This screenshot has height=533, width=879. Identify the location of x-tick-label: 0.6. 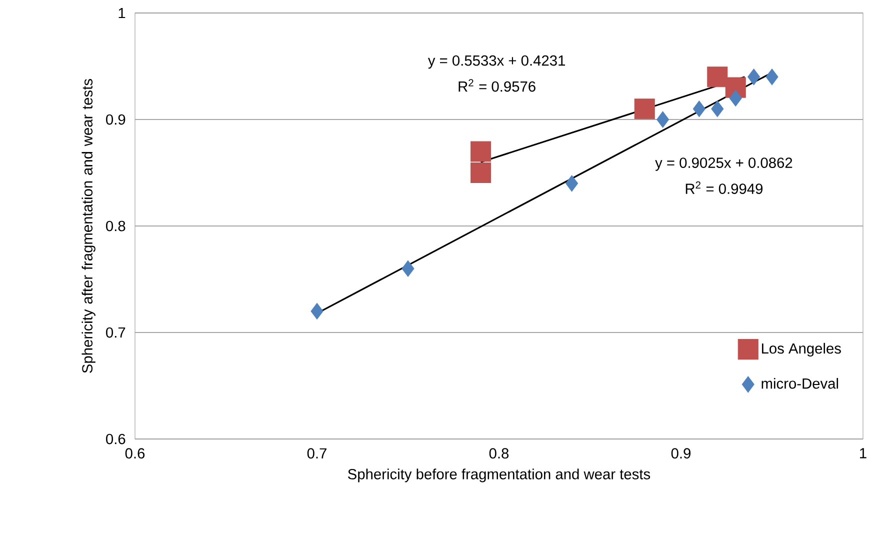
(135, 453).